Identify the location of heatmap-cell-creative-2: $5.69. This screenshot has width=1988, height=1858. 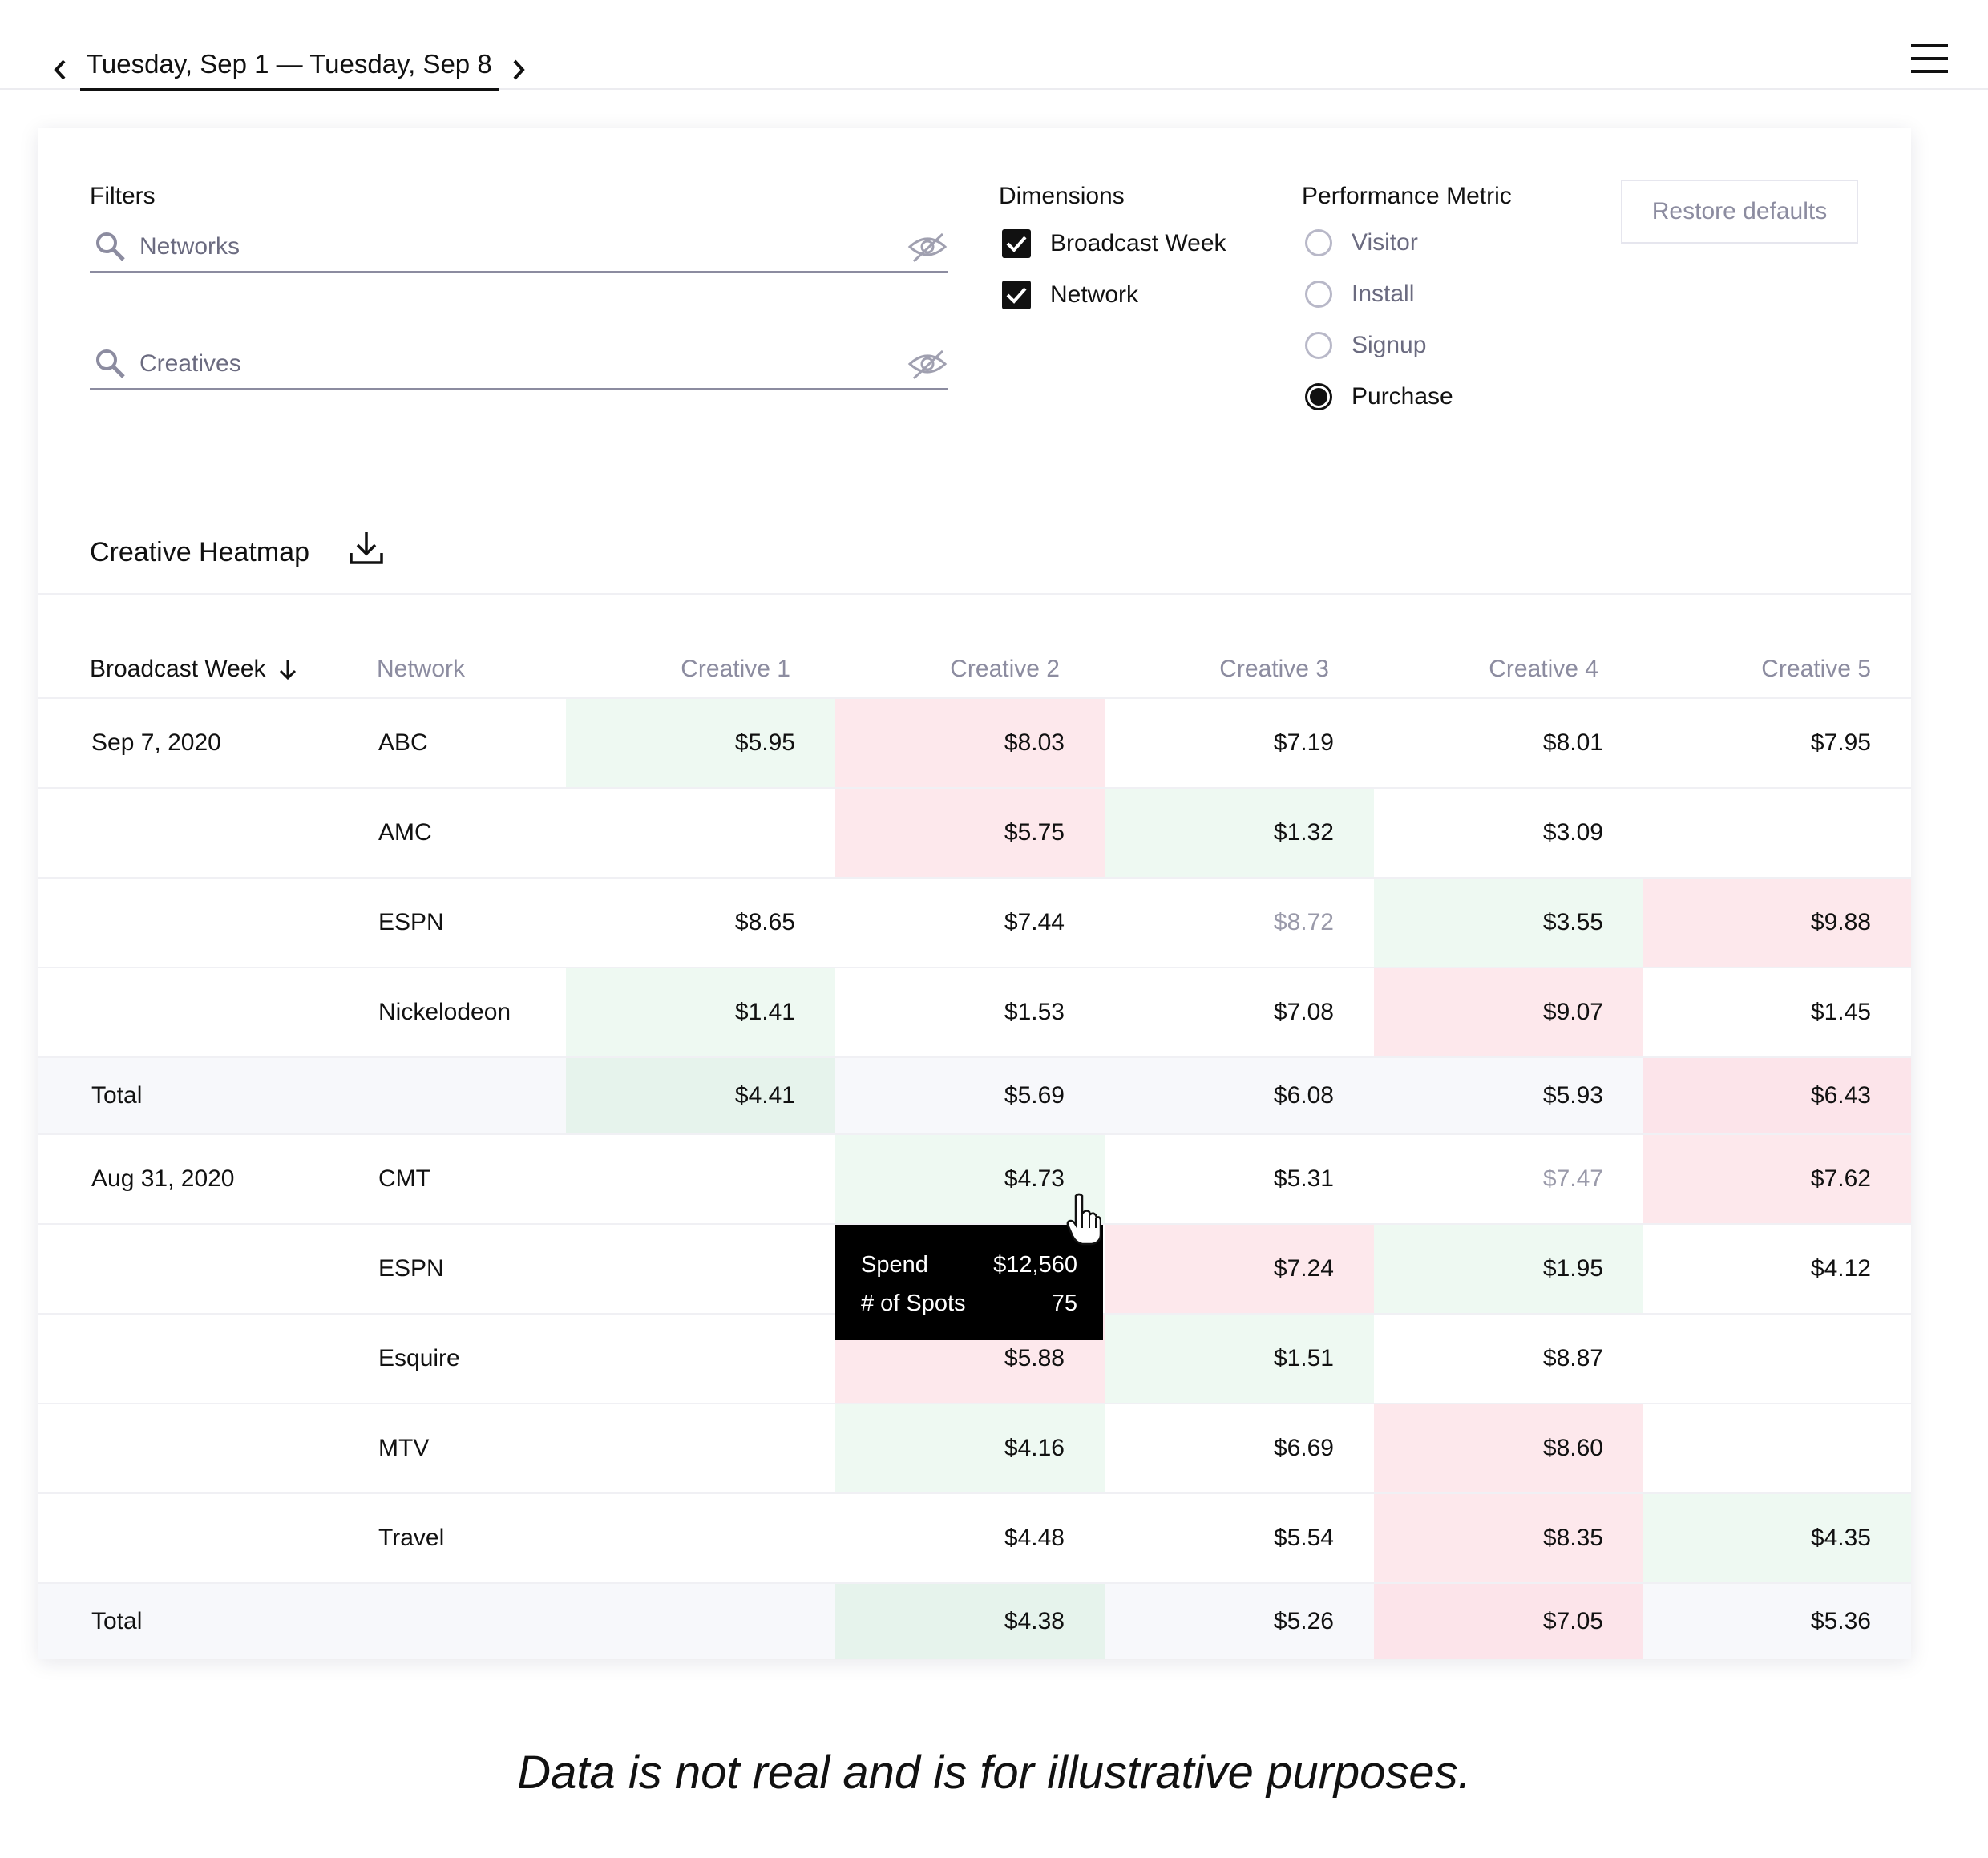
(1034, 1095).